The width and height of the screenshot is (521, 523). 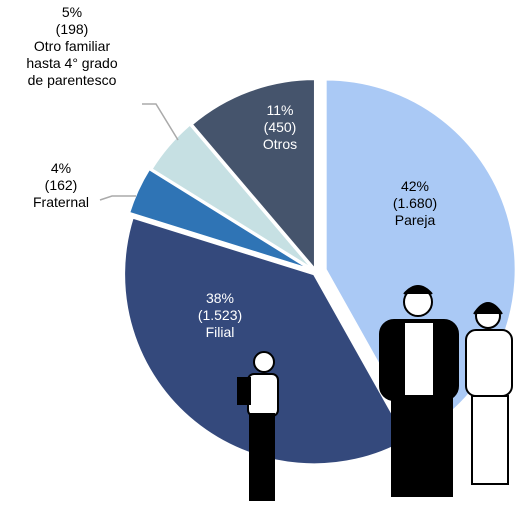 What do you see at coordinates (72, 29) in the screenshot?
I see `count-label: (198)` at bounding box center [72, 29].